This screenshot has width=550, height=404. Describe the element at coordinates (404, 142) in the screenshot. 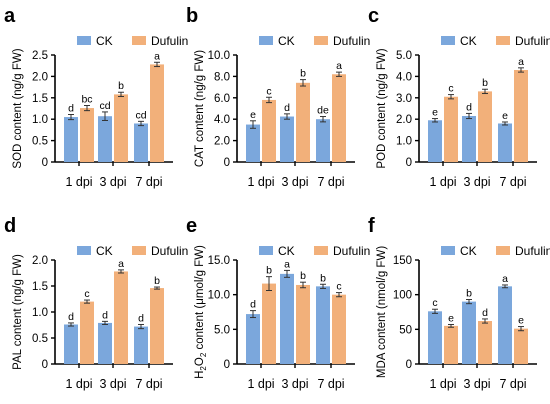

I see `panel-c-y-tick-label: 1.0` at that location.